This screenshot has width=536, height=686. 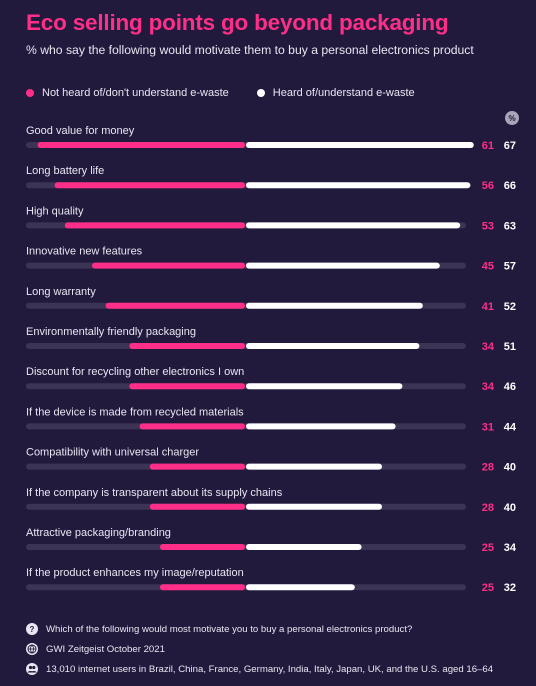 What do you see at coordinates (111, 332) in the screenshot?
I see `category-label: Environmentally friendly packaging` at bounding box center [111, 332].